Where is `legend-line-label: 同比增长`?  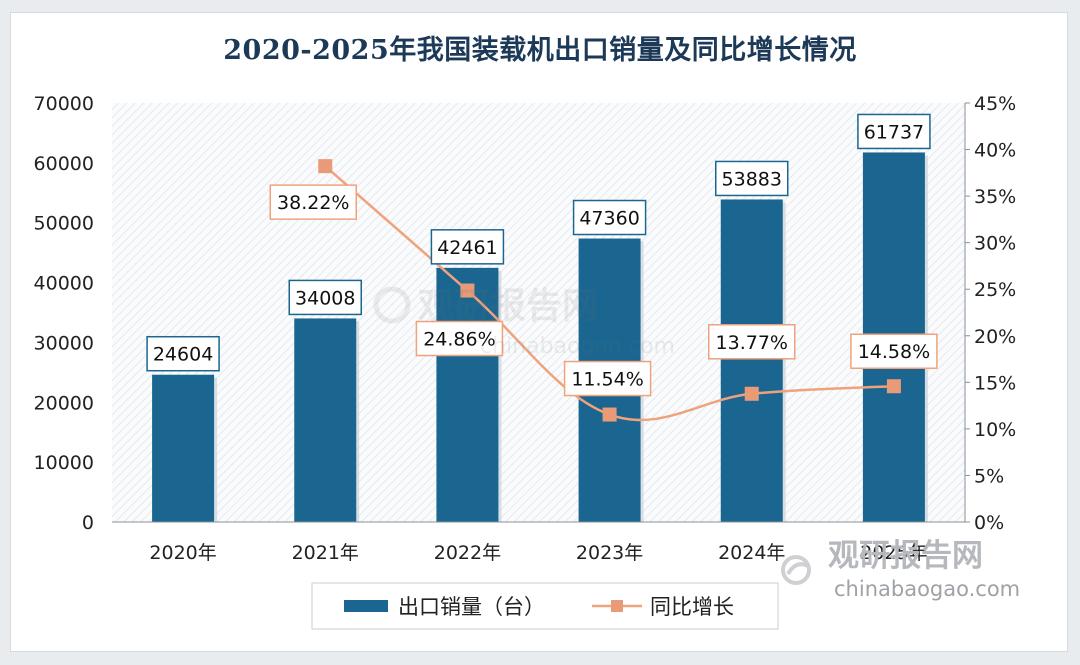
legend-line-label: 同比增长 is located at coordinates (692, 607).